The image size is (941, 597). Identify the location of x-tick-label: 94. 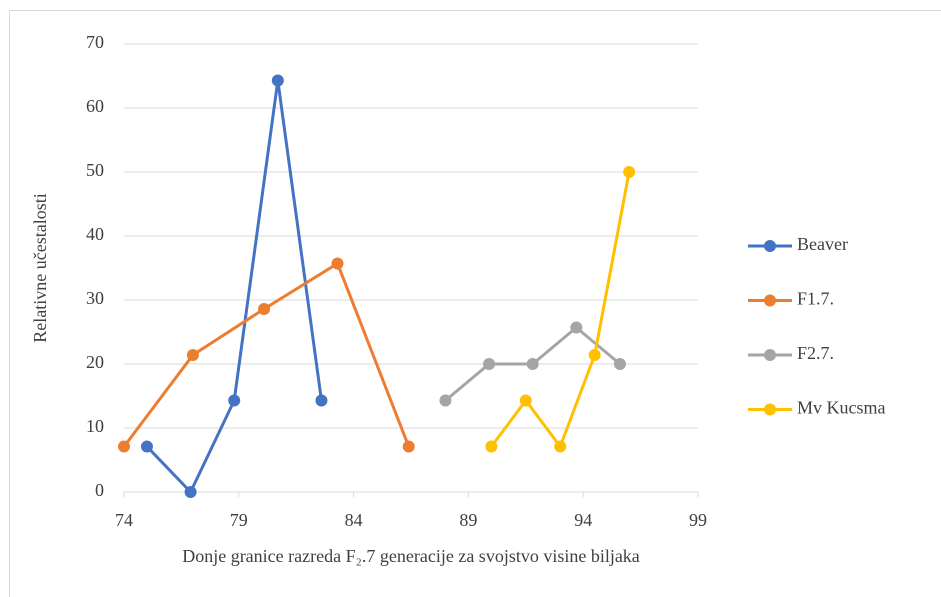
(583, 520).